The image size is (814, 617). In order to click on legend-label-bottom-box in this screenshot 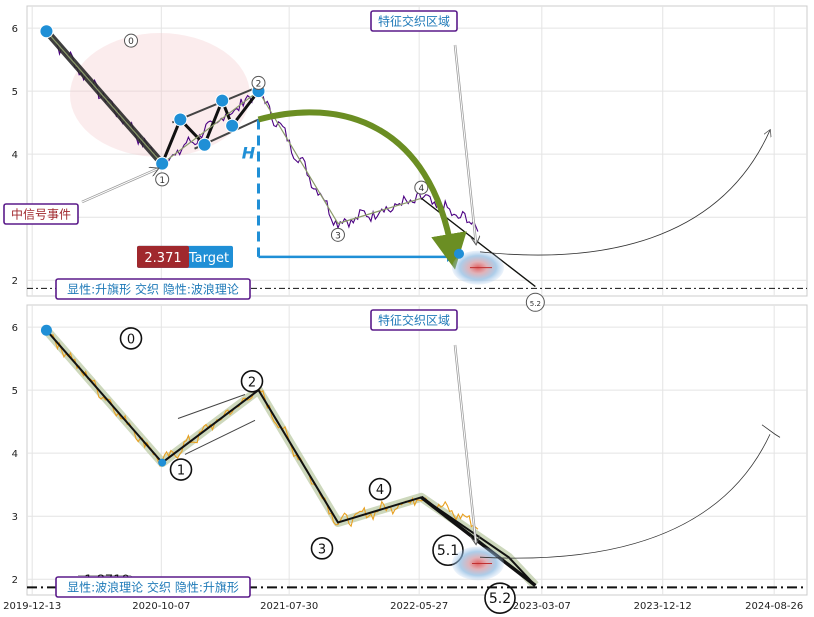, I will do `click(153, 587)`.